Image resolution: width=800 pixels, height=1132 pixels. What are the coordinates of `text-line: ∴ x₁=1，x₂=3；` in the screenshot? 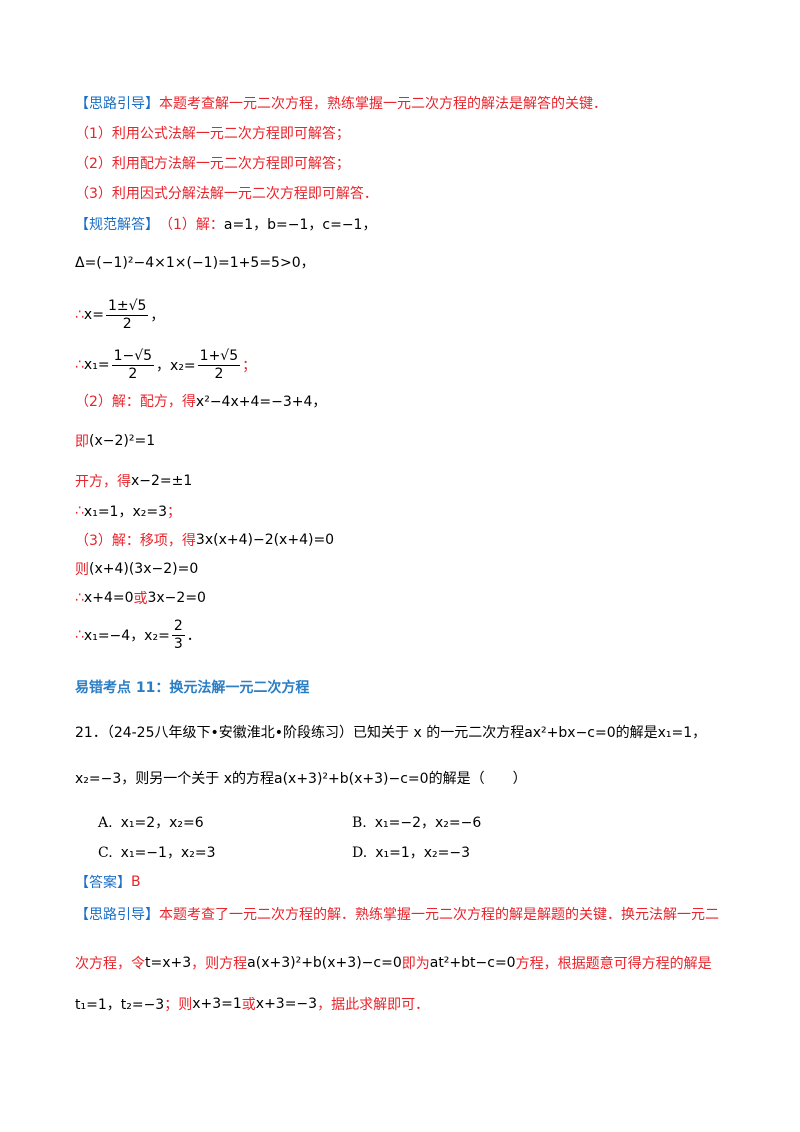 It's located at (128, 511).